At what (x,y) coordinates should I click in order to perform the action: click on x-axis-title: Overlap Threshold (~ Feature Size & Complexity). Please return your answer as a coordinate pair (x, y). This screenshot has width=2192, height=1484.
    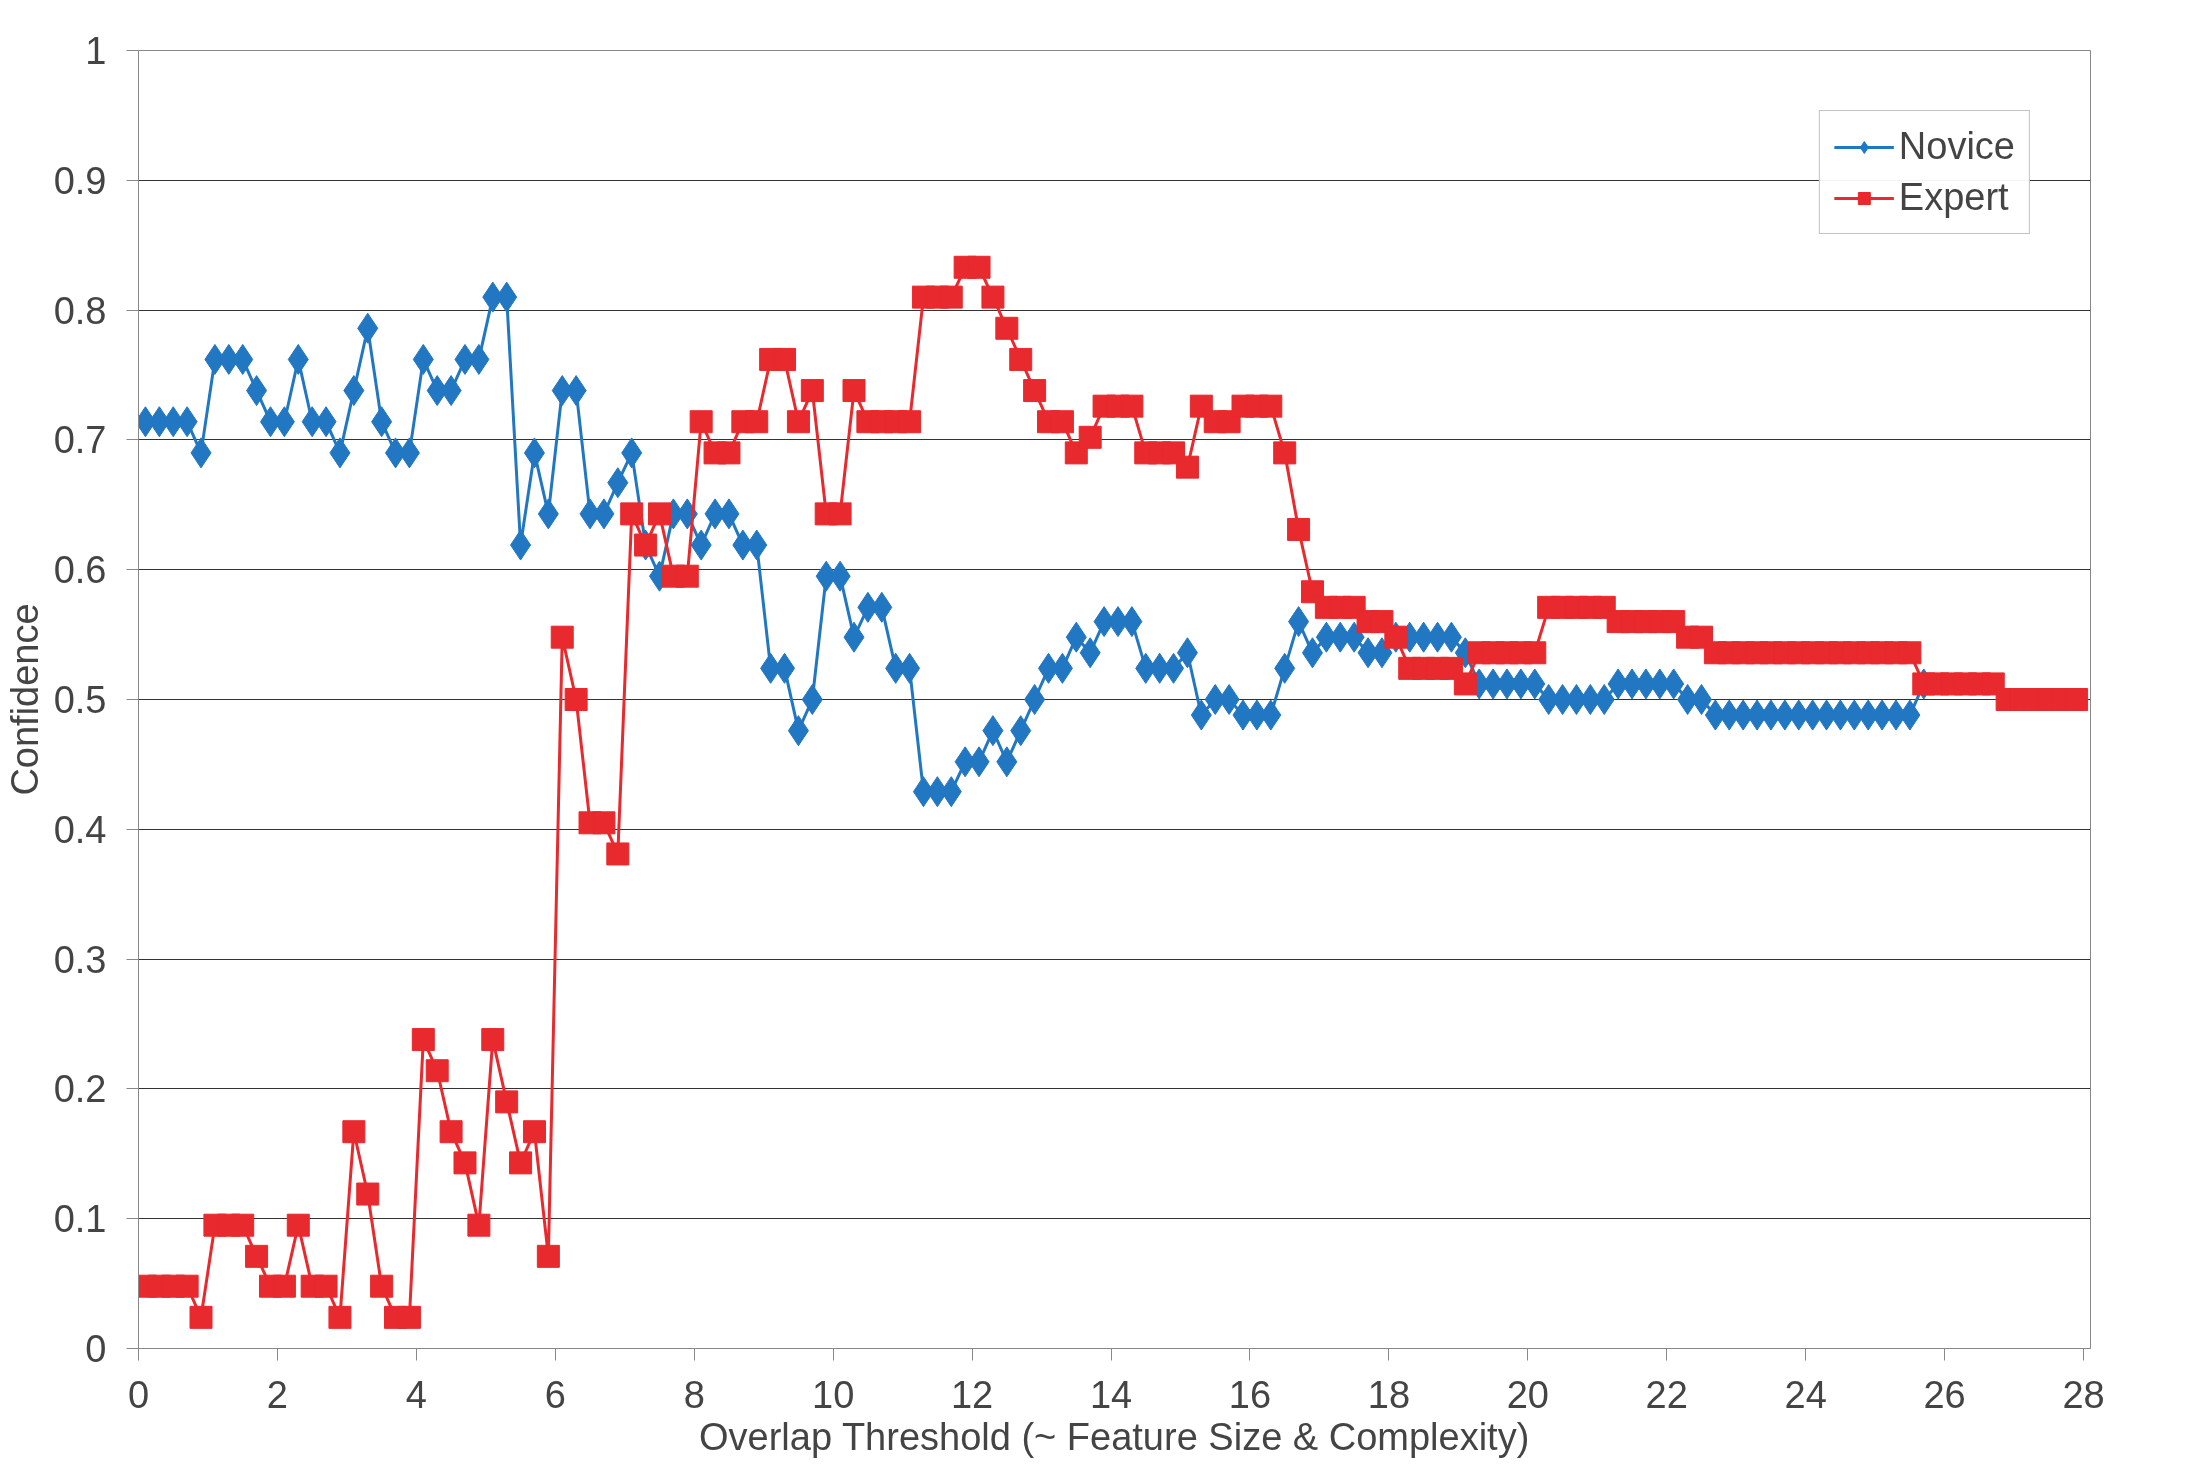
    Looking at the image, I should click on (1114, 1436).